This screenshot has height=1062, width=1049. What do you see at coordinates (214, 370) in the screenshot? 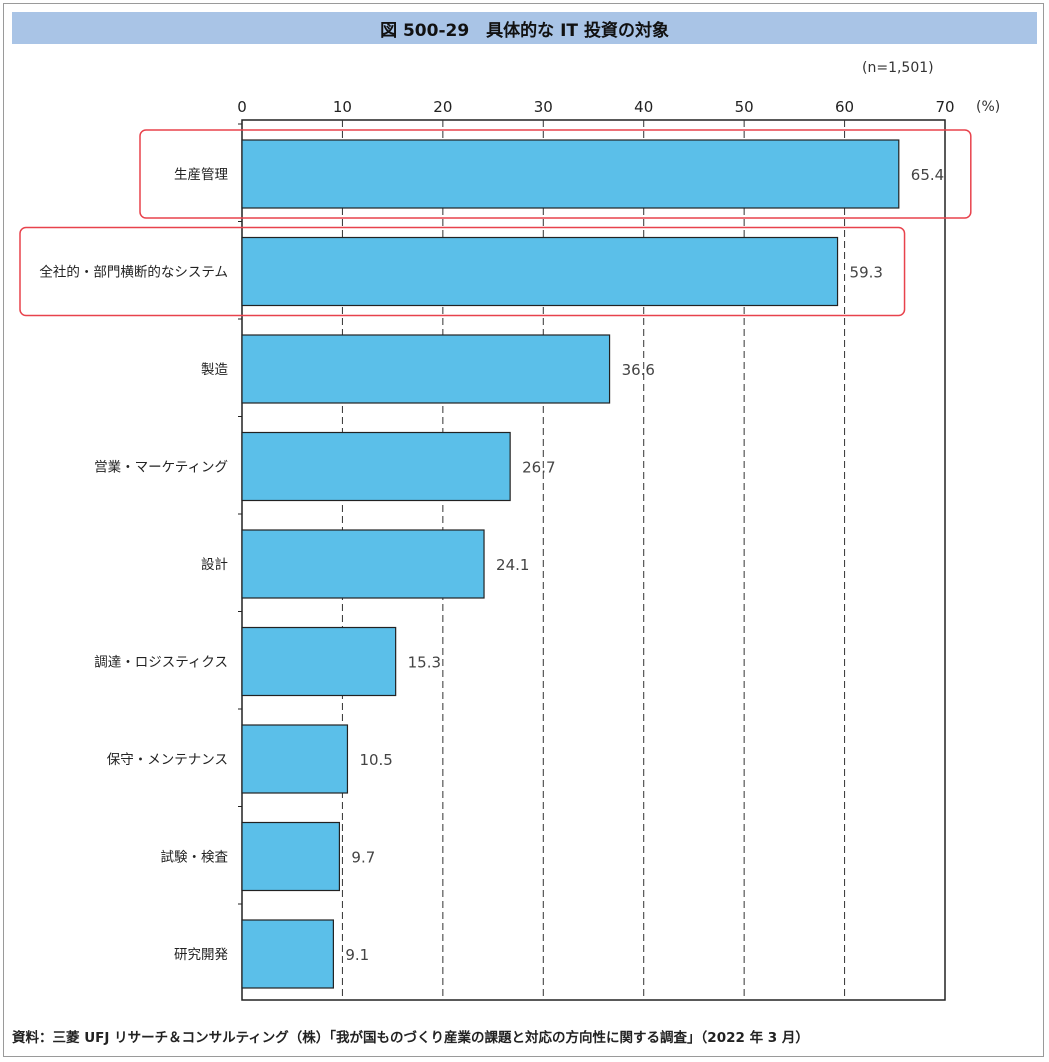
I see `category-label: 製造` at bounding box center [214, 370].